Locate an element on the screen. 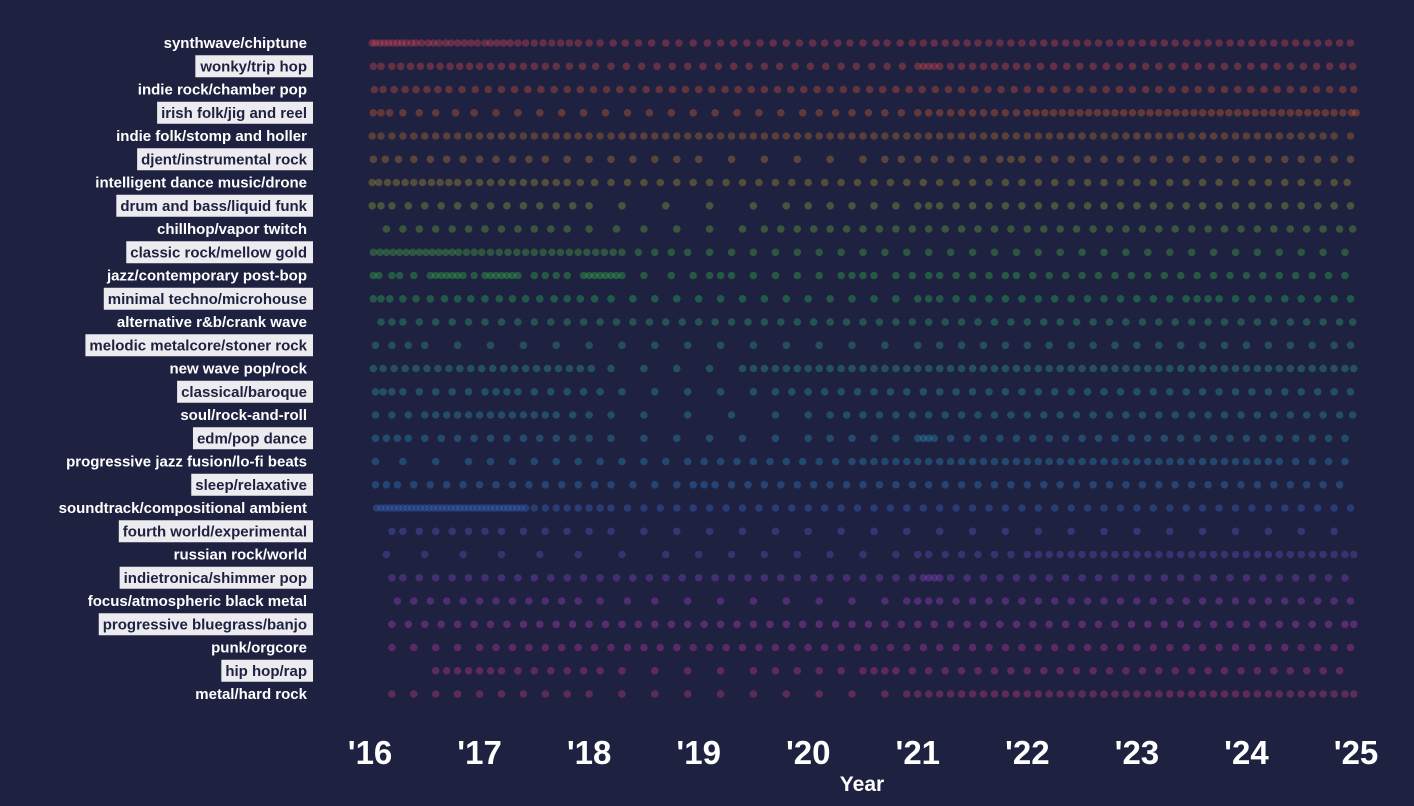 The width and height of the screenshot is (1414, 806). genre-label: soundtrack/compositional ambient is located at coordinates (183, 508).